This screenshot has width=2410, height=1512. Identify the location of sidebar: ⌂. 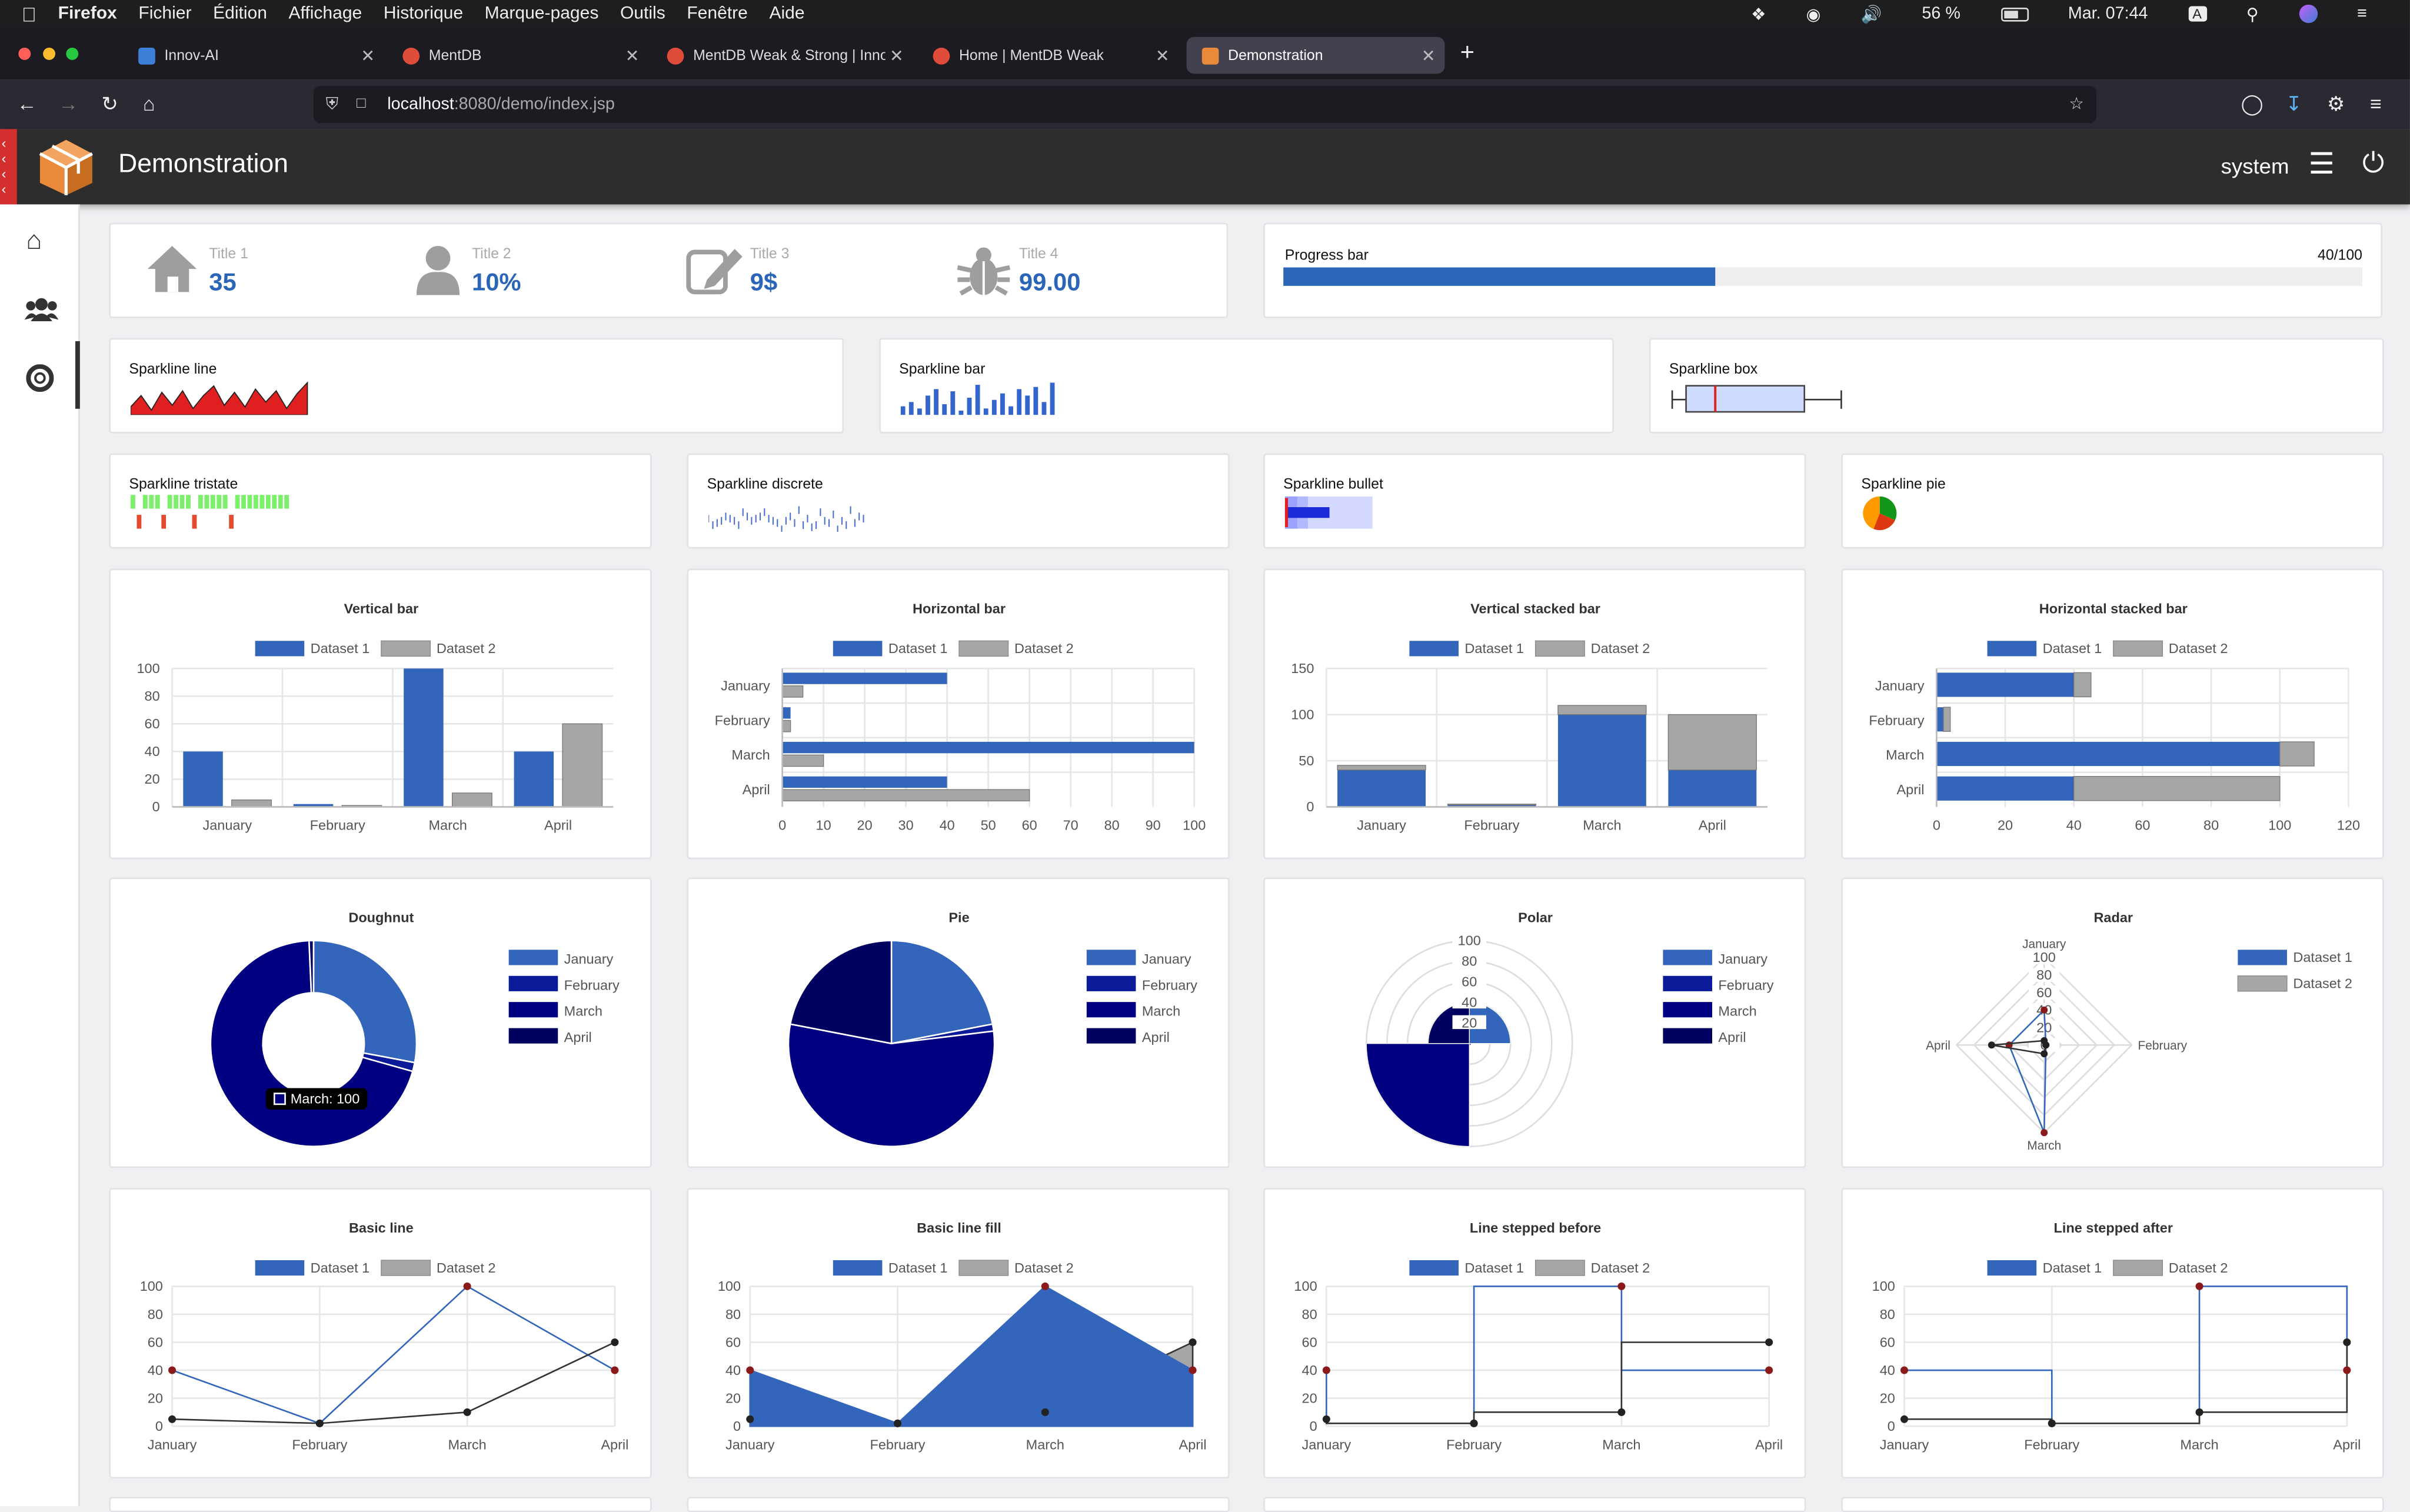
(40, 855).